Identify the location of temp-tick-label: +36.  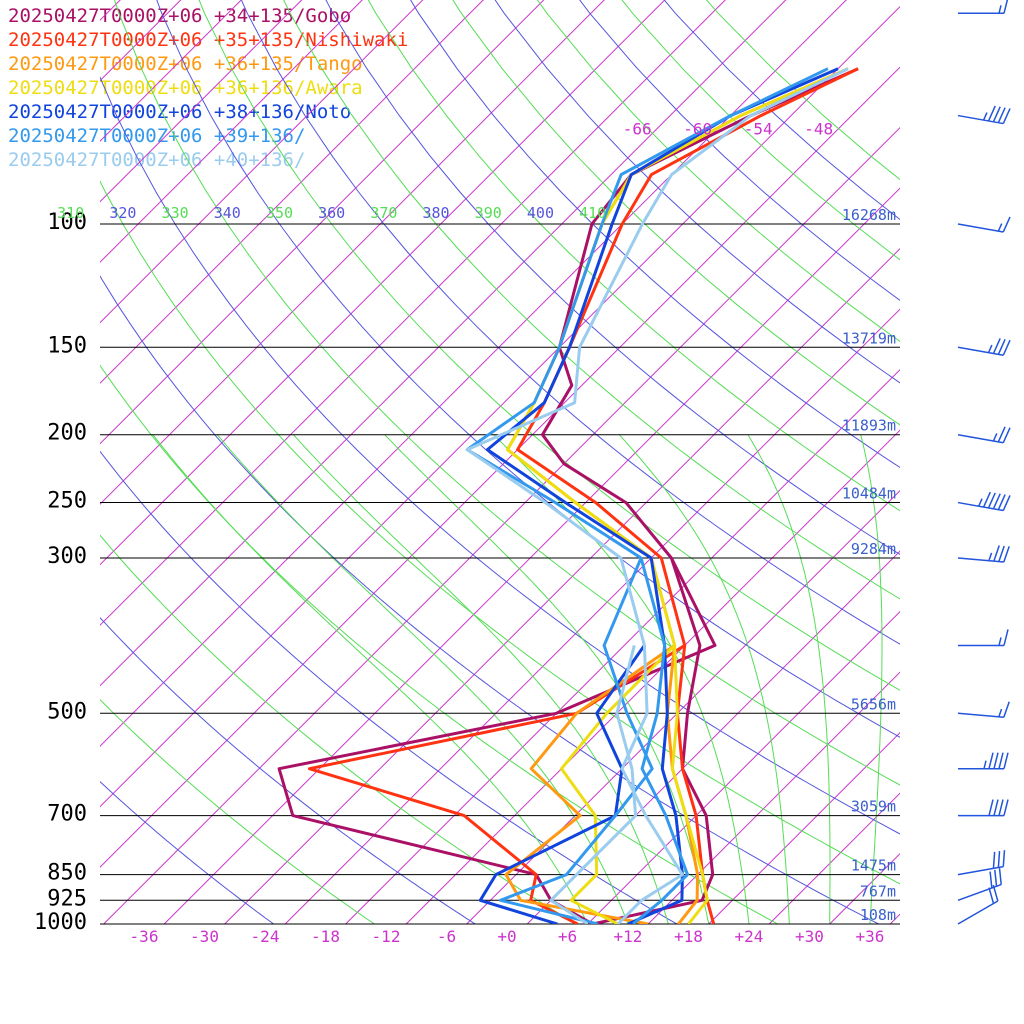
(870, 936).